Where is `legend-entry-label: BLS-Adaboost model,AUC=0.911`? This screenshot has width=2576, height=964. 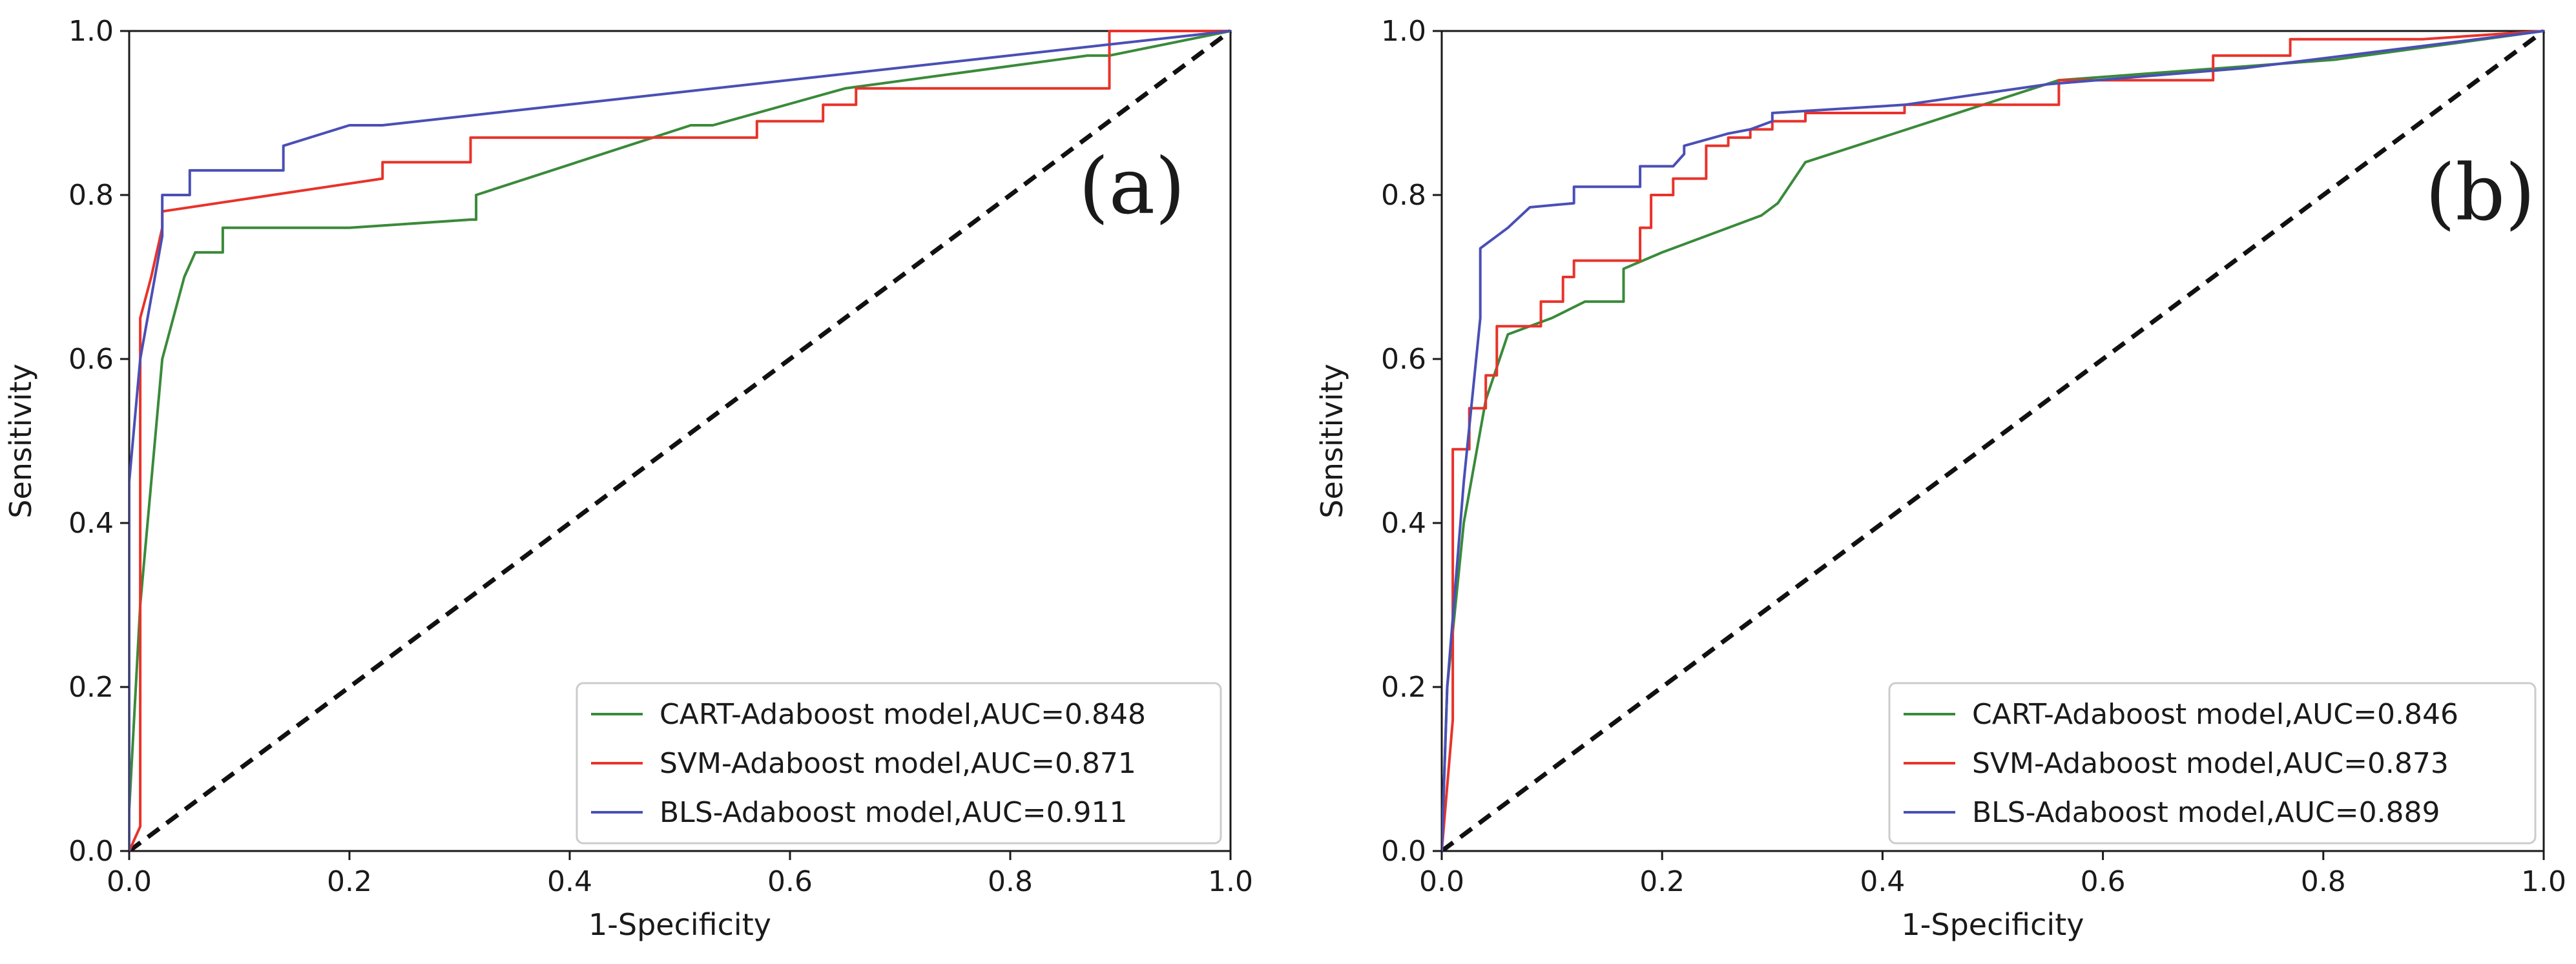
legend-entry-label: BLS-Adaboost model,AUC=0.911 is located at coordinates (894, 812).